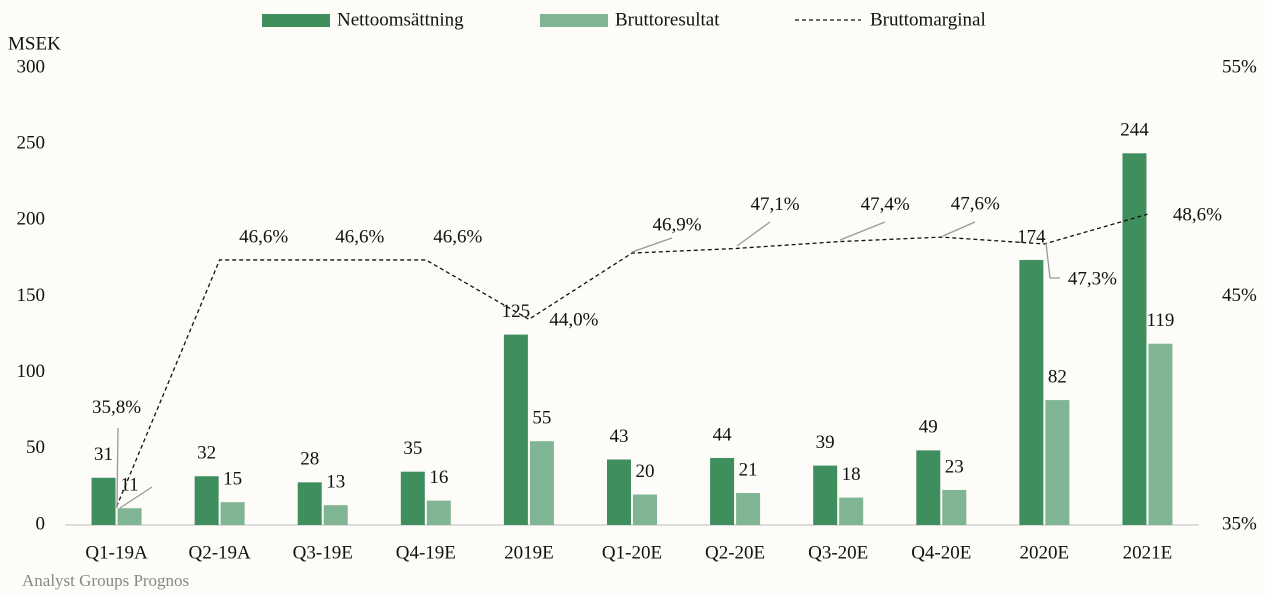 The width and height of the screenshot is (1265, 594). Describe the element at coordinates (1092, 278) in the screenshot. I see `data-label: 47,3%` at that location.